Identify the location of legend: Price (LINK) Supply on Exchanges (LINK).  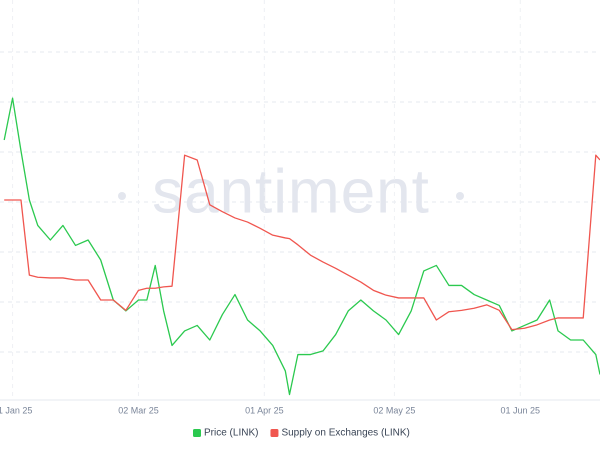
(301, 433).